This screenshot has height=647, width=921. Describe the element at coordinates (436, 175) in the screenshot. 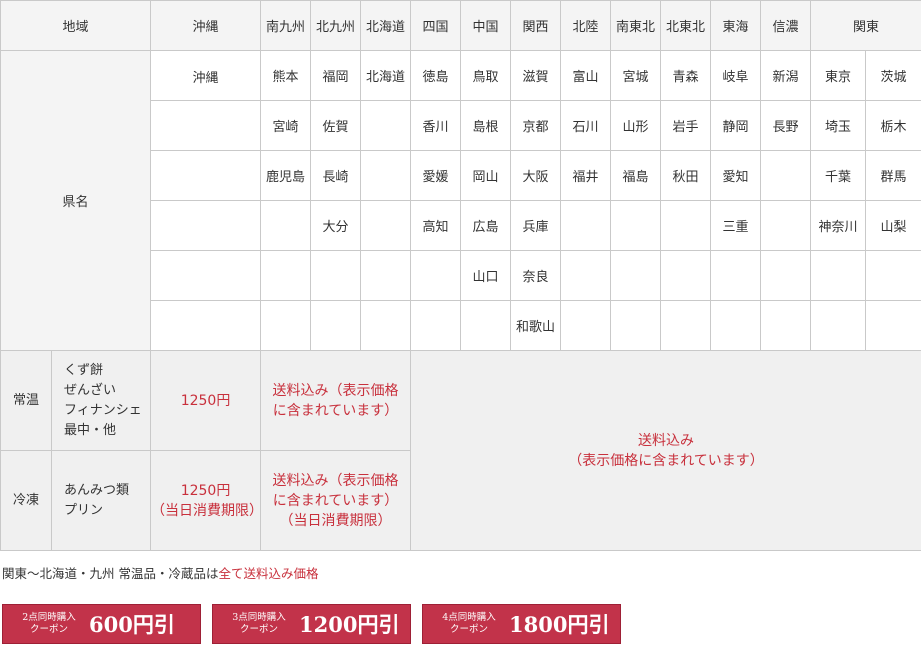

I see `prefecture-cell: 愛媛` at that location.